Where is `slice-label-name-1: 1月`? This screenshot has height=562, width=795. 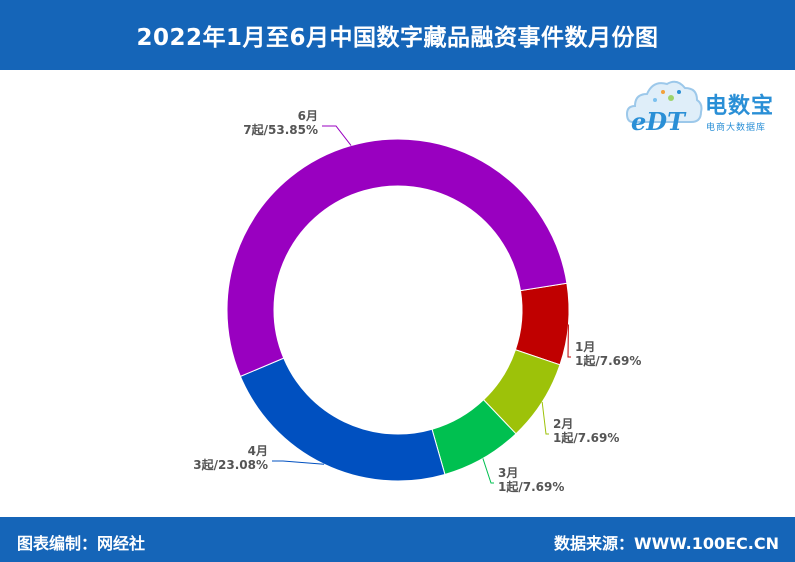
slice-label-name-1: 1月 is located at coordinates (585, 347).